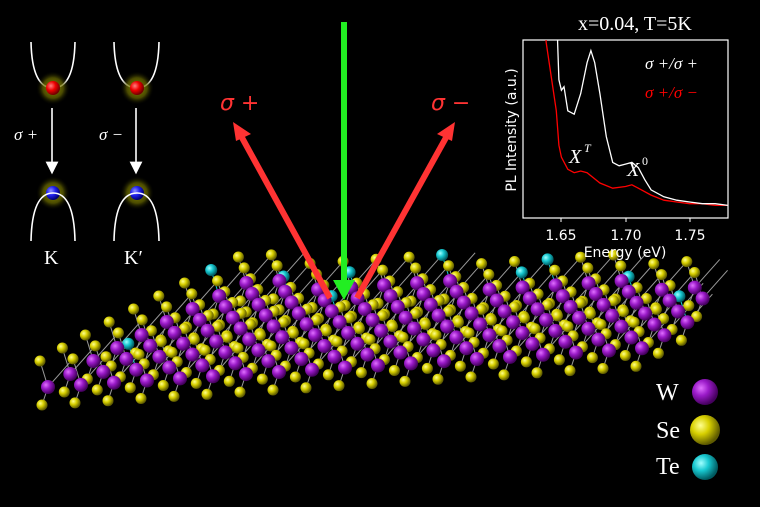 This screenshot has height=507, width=760. What do you see at coordinates (402, 216) in the screenshot?
I see `emission-beam-sigma-minus` at bounding box center [402, 216].